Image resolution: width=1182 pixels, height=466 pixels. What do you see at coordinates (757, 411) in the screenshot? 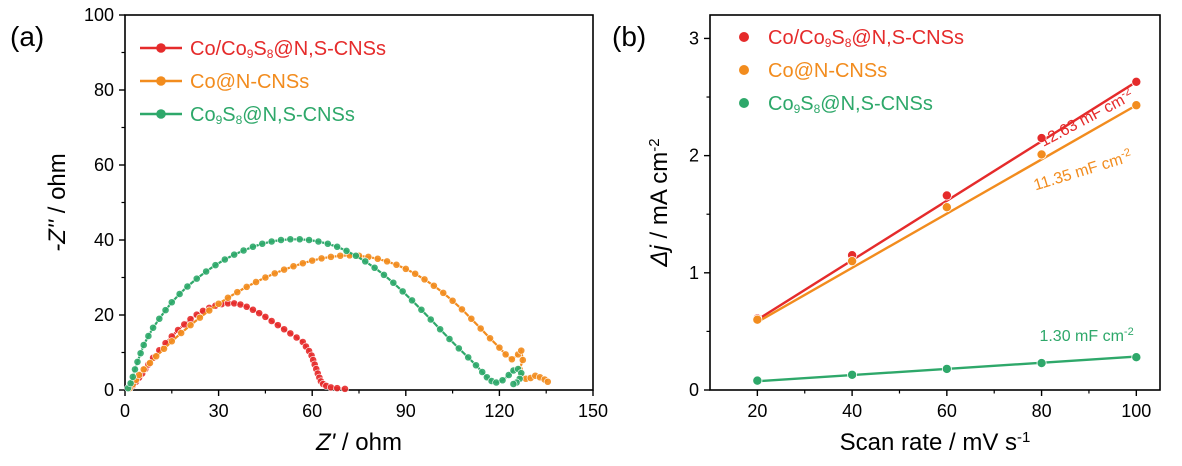
I see `x-tick-label: 20` at bounding box center [757, 411].